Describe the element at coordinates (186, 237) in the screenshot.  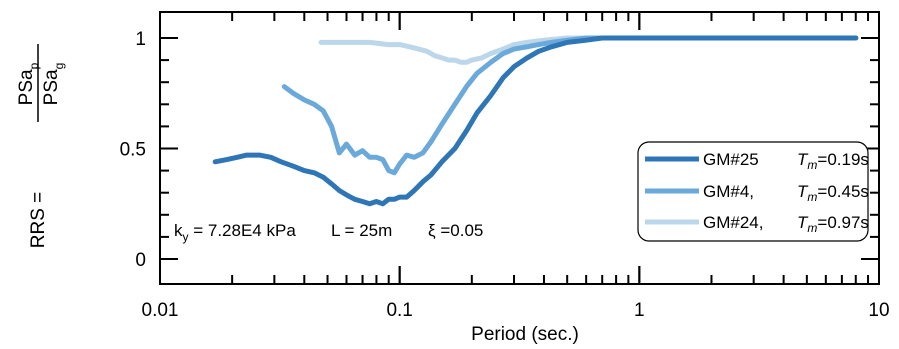
I see `ann-k-sub: y` at that location.